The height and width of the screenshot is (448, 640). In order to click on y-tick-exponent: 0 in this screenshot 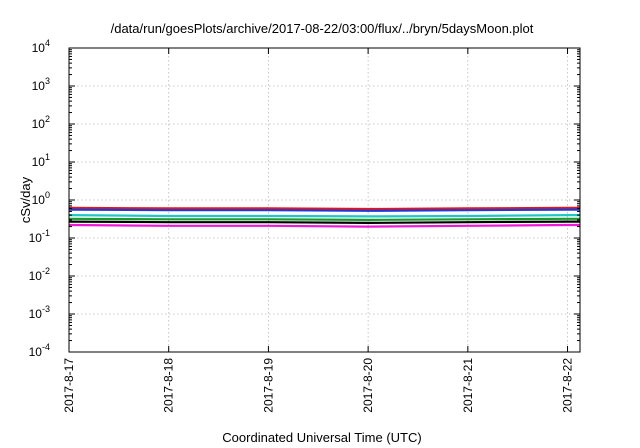, I will do `click(47, 195)`.